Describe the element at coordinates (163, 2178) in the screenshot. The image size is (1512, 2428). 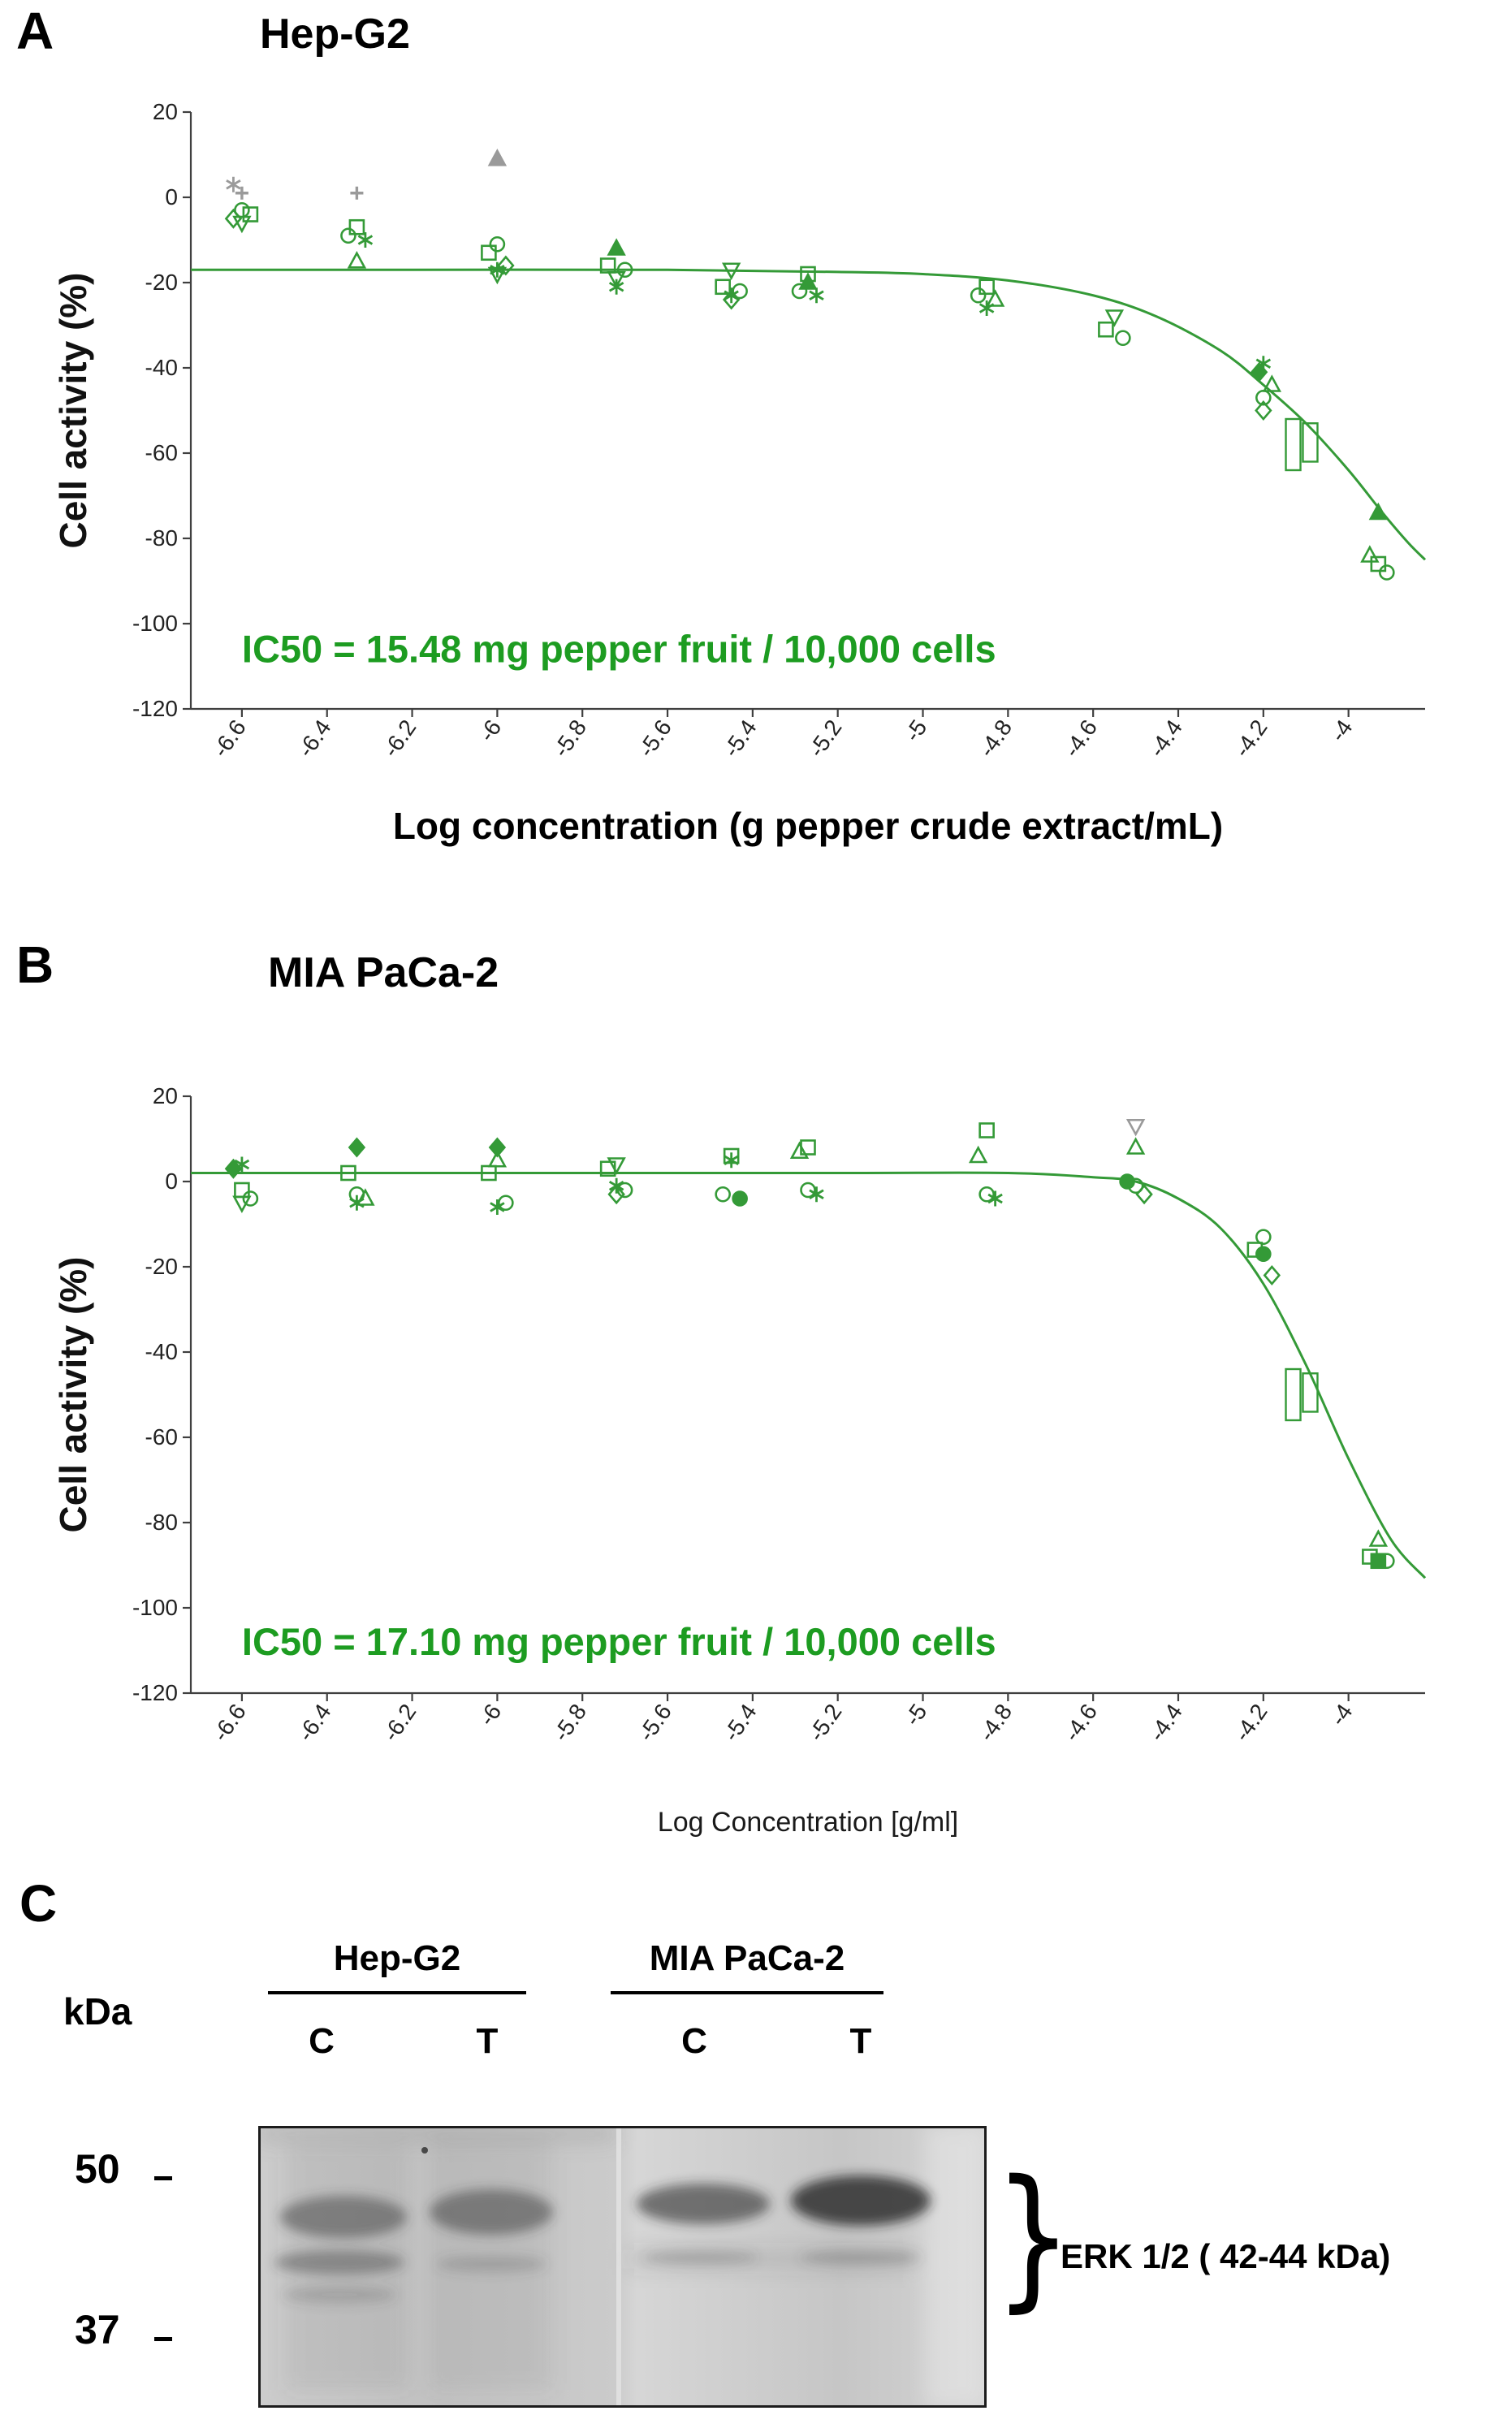
I see `marker-50-tick` at that location.